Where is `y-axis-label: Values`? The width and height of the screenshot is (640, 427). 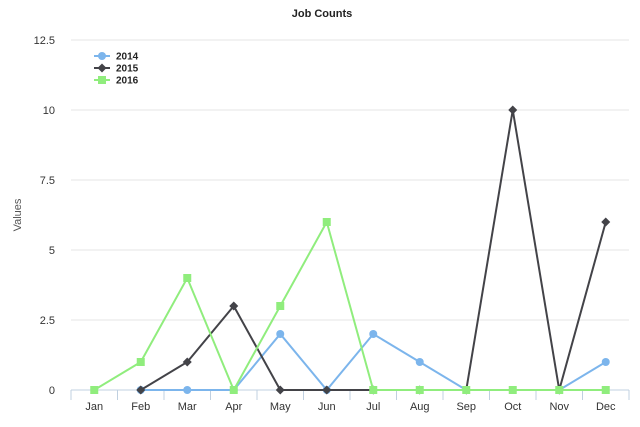
y-axis-label: Values is located at coordinates (18, 214).